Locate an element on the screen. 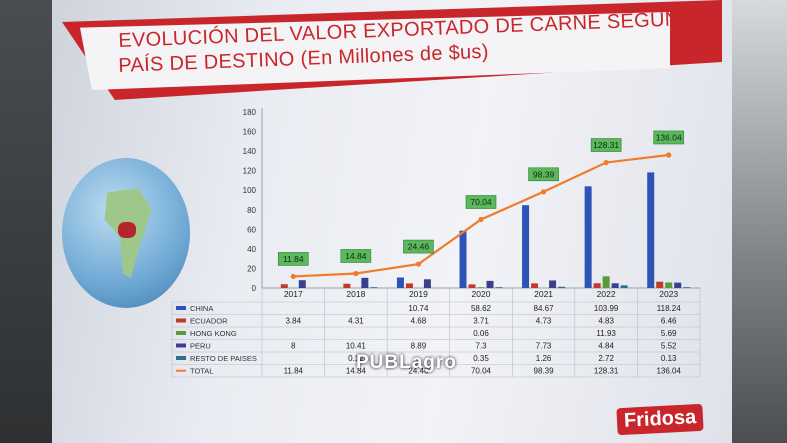 This screenshot has width=787, height=443. total-data-label: 98.39 is located at coordinates (544, 174).